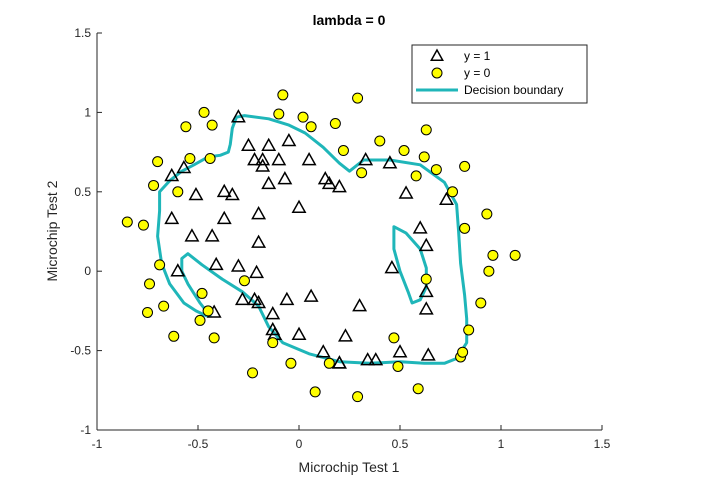  What do you see at coordinates (400, 444) in the screenshot?
I see `x-tick-label: 0.5` at bounding box center [400, 444].